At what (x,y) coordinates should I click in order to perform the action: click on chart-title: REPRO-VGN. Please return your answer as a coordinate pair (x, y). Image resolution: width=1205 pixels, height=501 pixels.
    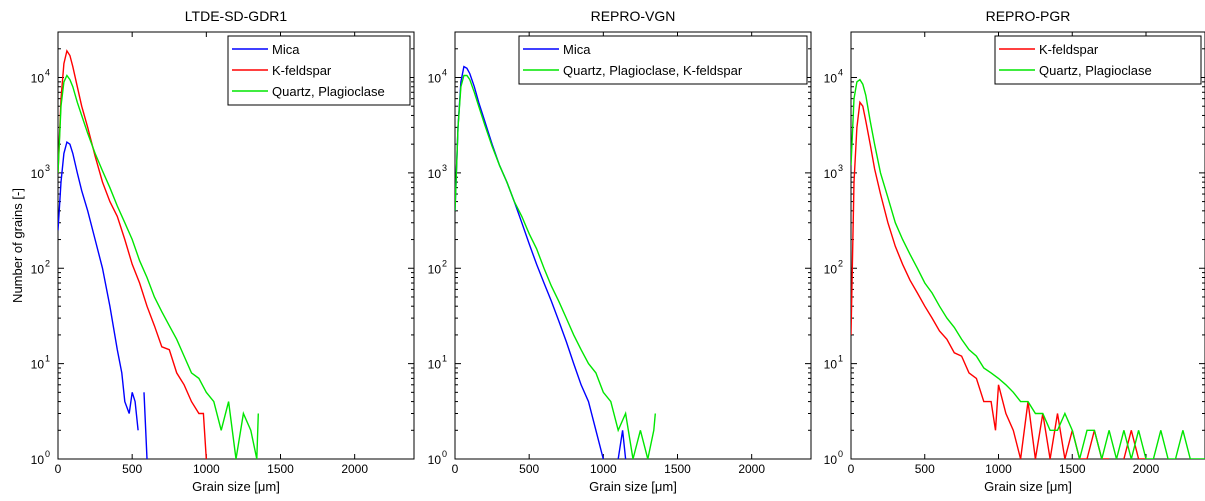
    Looking at the image, I should click on (633, 16).